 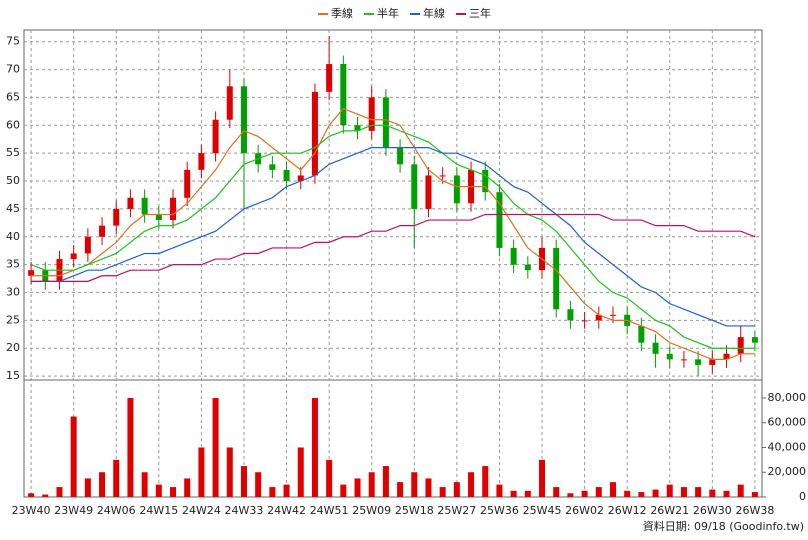 What do you see at coordinates (13, 375) in the screenshot?
I see `y-tick-label: 15` at bounding box center [13, 375].